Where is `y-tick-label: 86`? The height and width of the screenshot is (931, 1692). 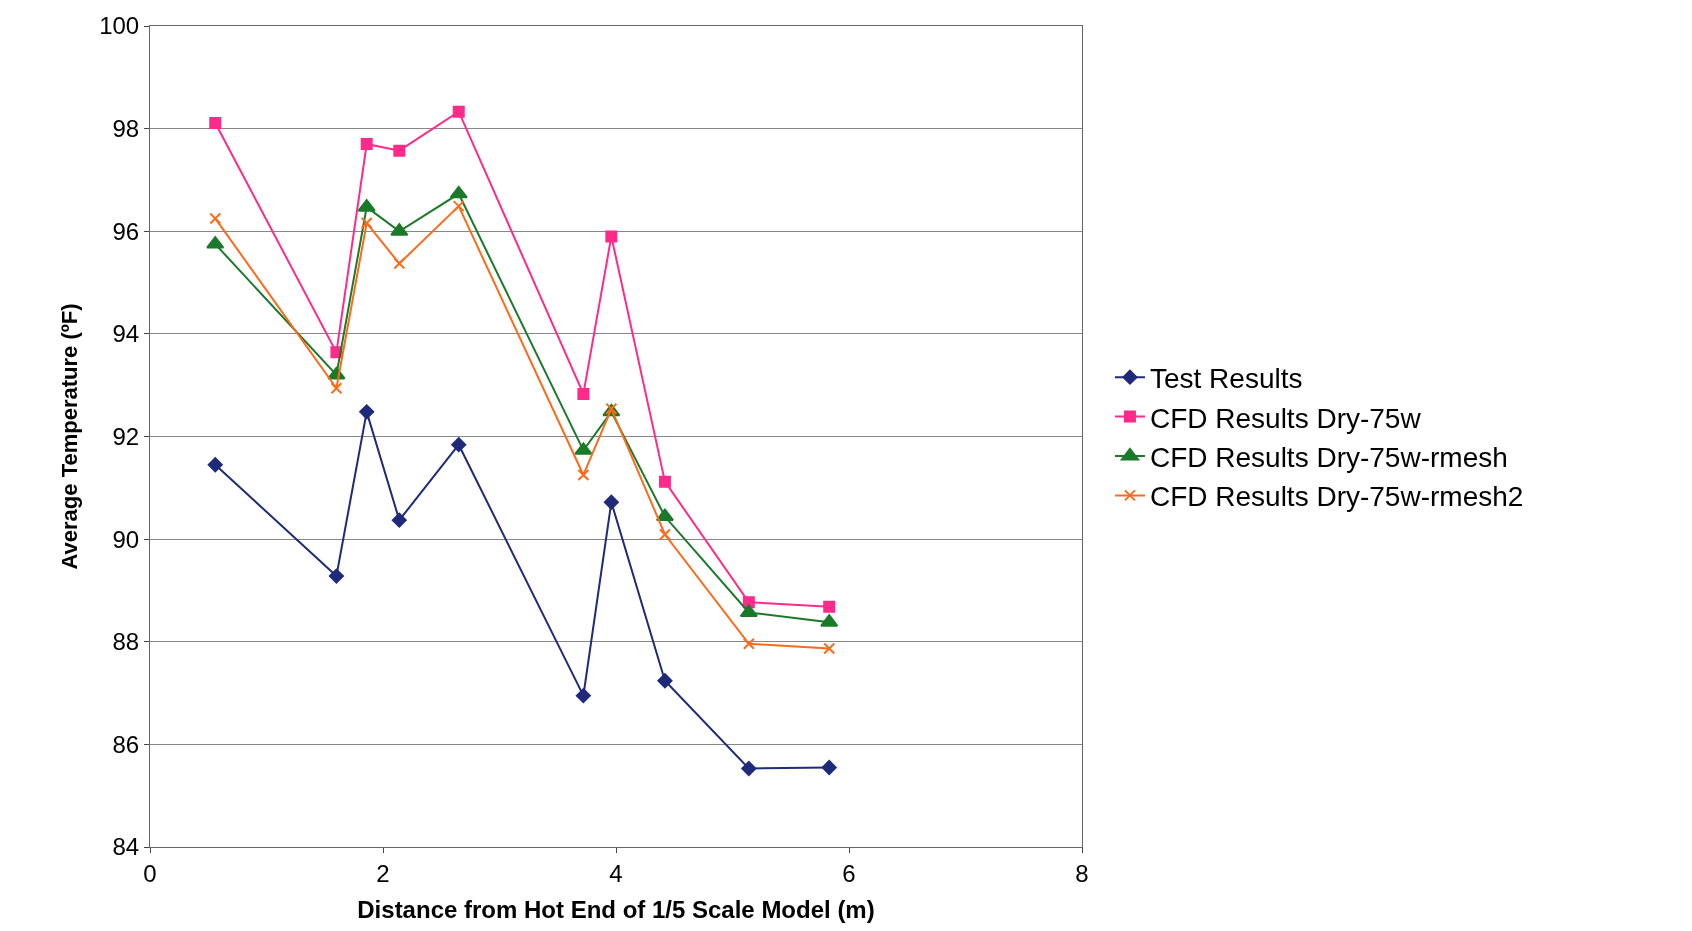
y-tick-label: 86 is located at coordinates (126, 744).